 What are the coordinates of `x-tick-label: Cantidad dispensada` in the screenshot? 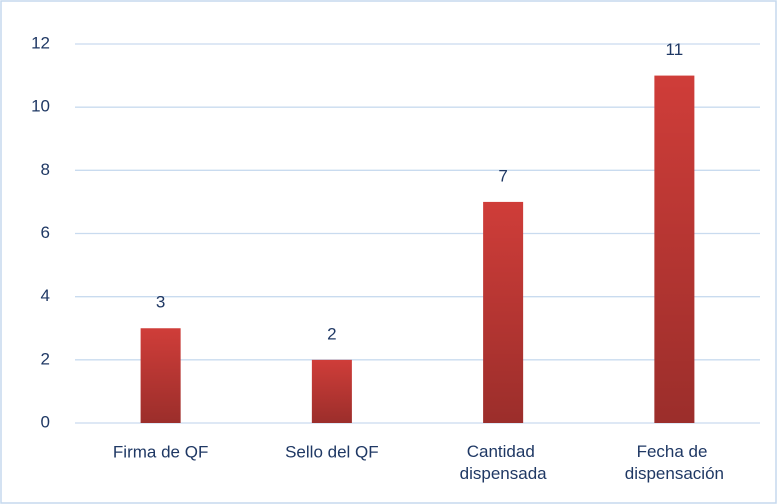 It's located at (504, 462).